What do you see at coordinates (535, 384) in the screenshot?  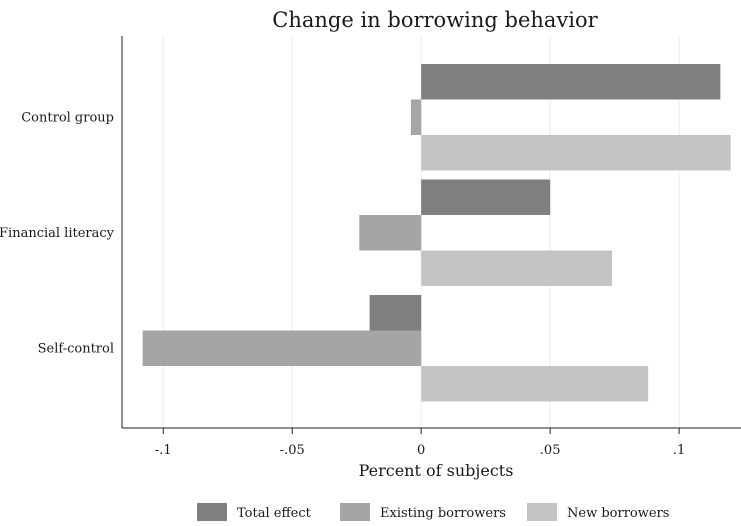 I see `bar-self-control-new-borrowers` at bounding box center [535, 384].